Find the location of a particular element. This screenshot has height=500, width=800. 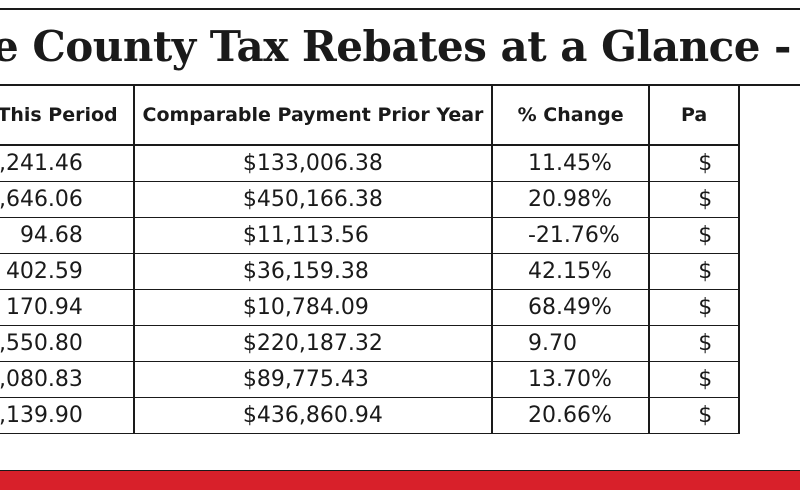

cell-payment-this-period: 4,646.06 is located at coordinates (67, 199).